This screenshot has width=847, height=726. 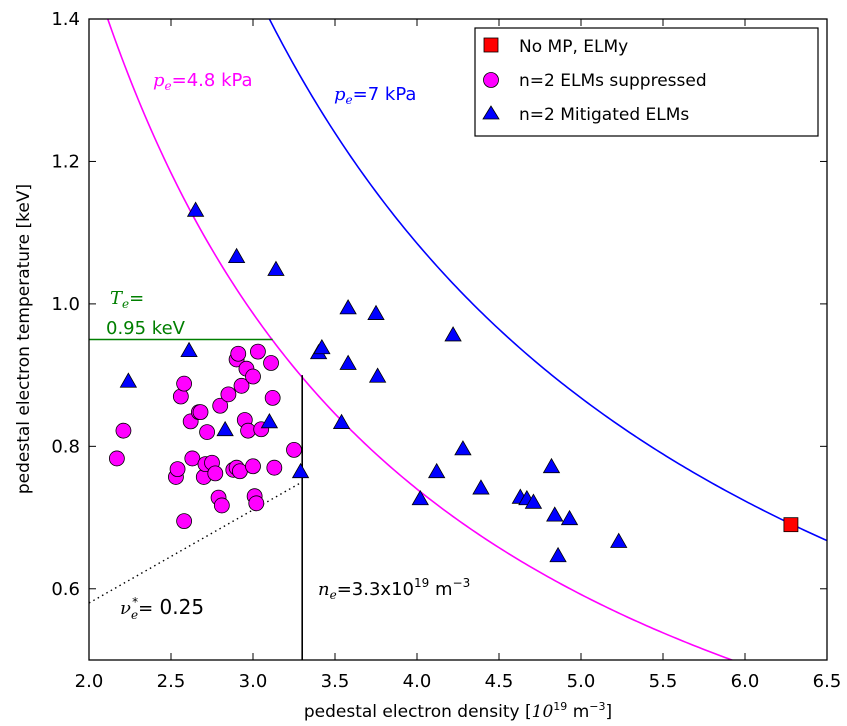 I want to click on curve-label-7: pe=7 kPa, so click(x=375, y=95).